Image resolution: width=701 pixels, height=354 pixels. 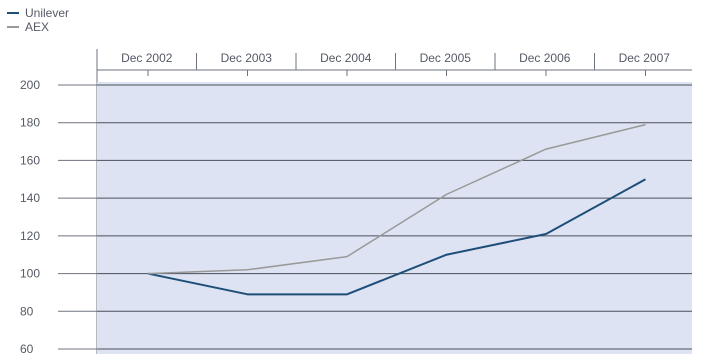 I want to click on y-tick-label: 200, so click(x=30, y=85).